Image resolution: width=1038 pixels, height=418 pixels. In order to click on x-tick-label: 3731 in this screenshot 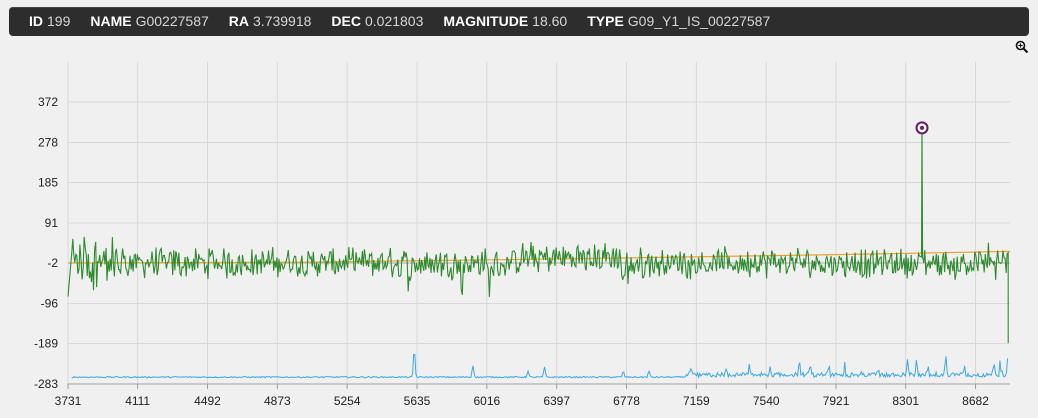, I will do `click(68, 401)`.